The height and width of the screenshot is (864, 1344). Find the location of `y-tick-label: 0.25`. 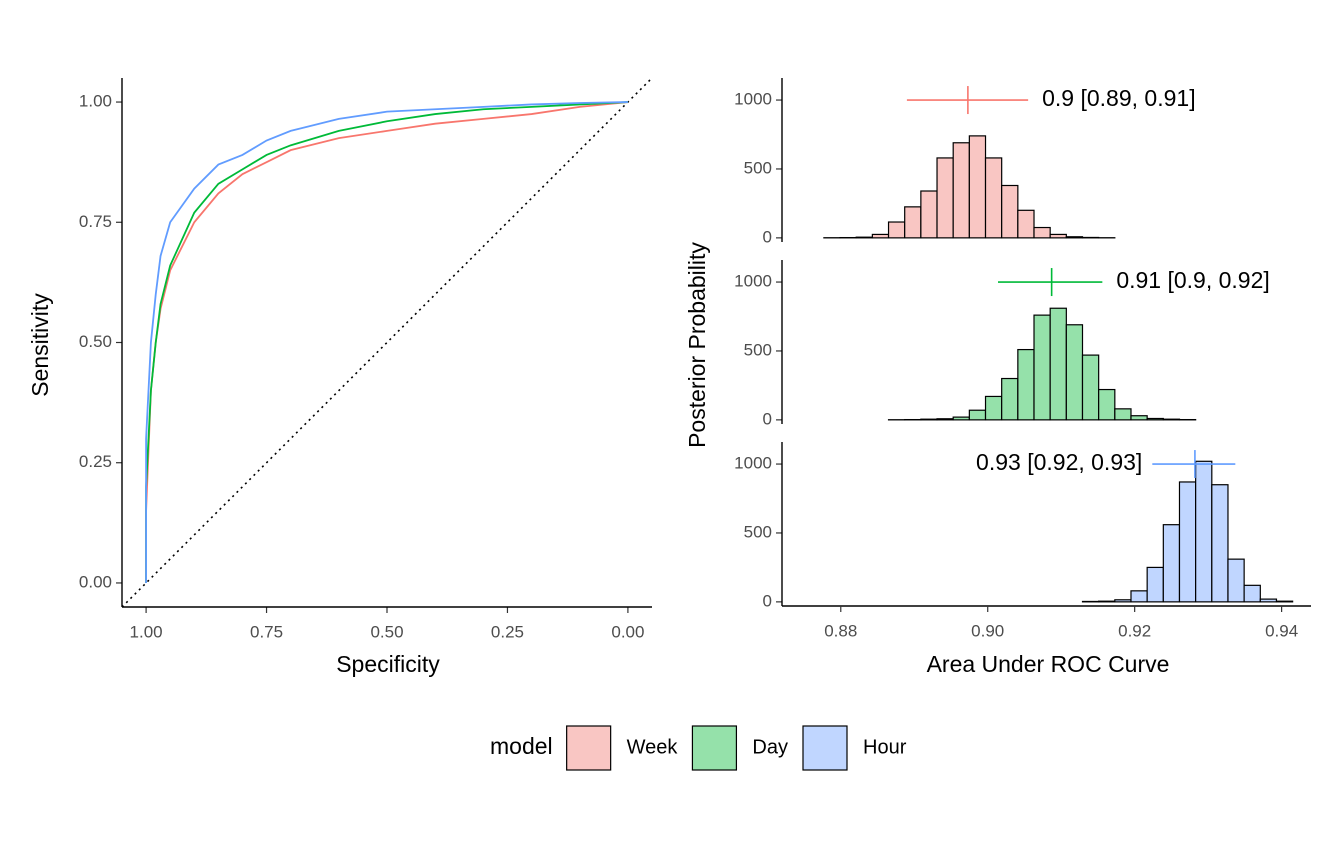

y-tick-label: 0.25 is located at coordinates (95, 461).